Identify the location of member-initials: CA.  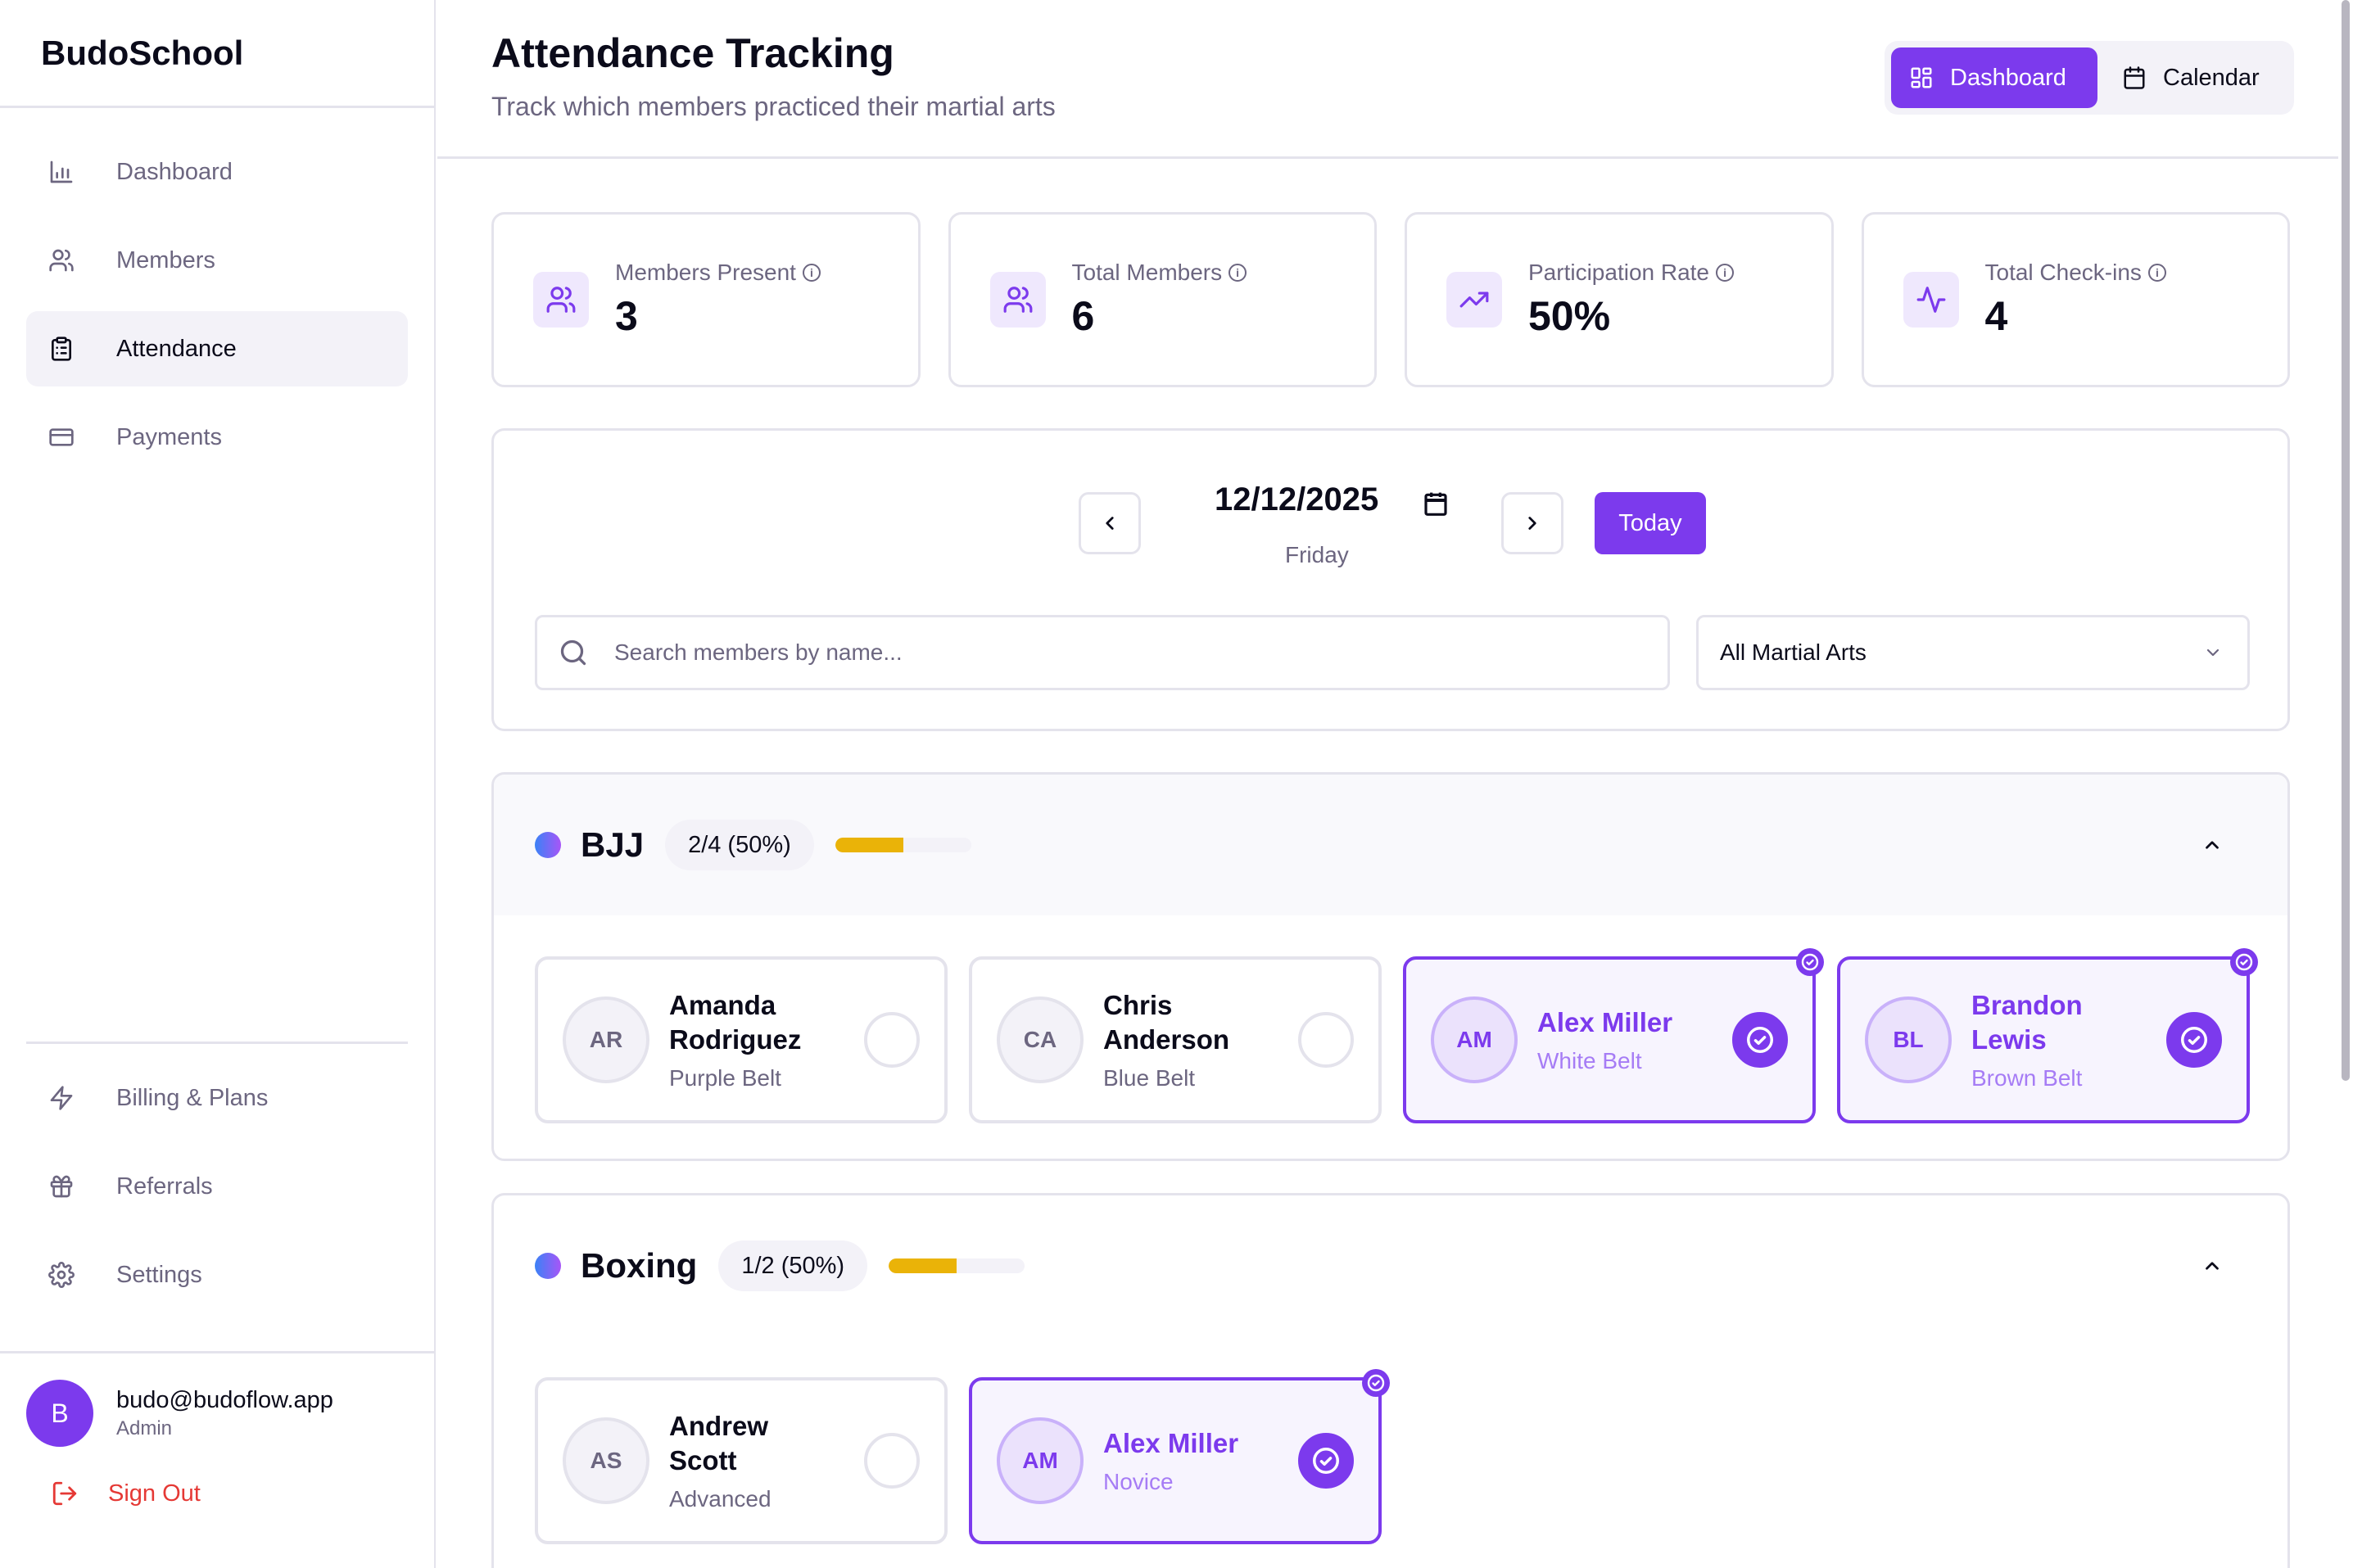
(1040, 1040).